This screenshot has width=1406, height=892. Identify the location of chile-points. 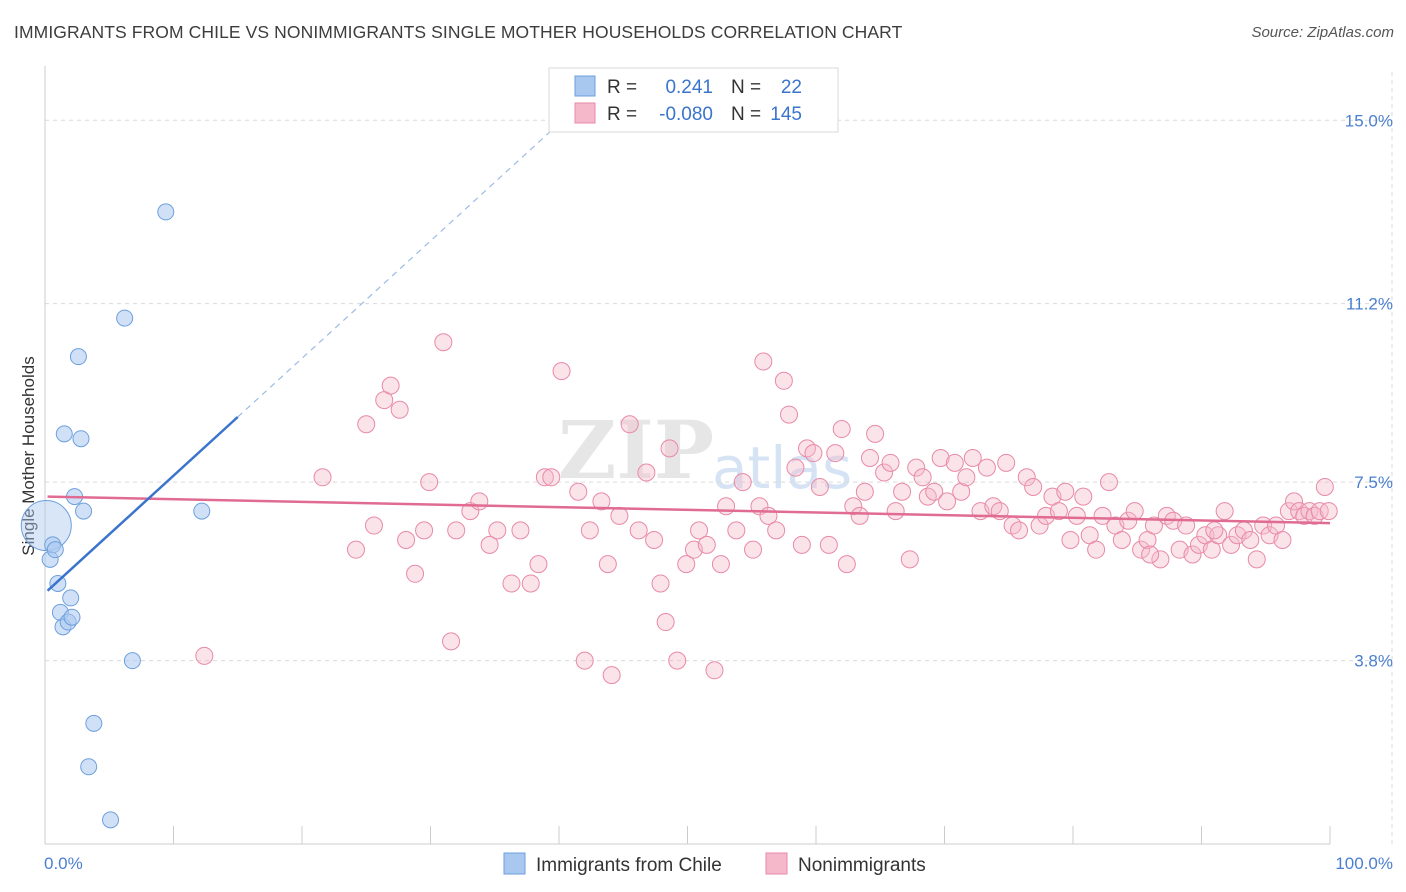
(115, 516).